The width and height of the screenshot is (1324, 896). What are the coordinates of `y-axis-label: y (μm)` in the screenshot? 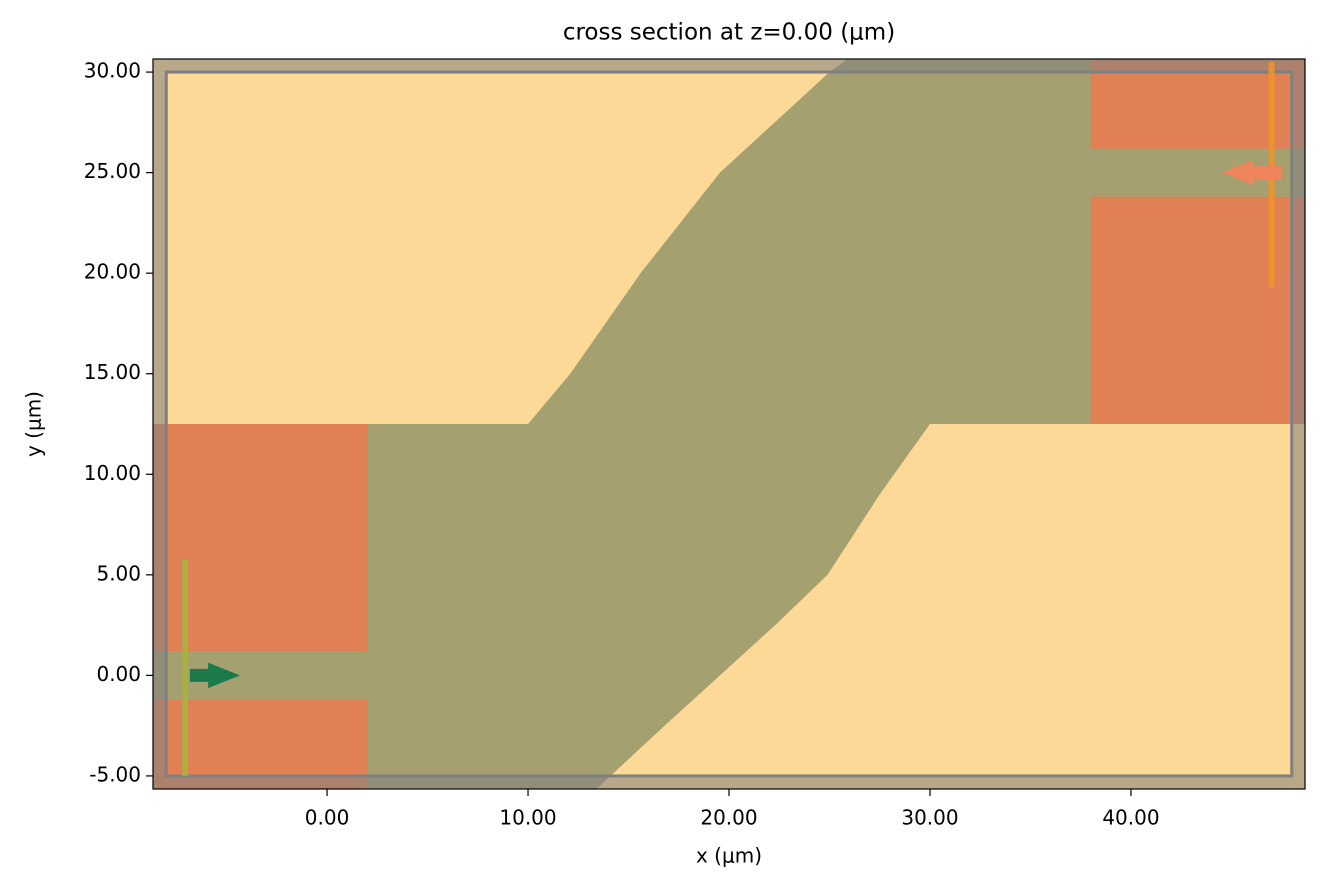 It's located at (34, 424).